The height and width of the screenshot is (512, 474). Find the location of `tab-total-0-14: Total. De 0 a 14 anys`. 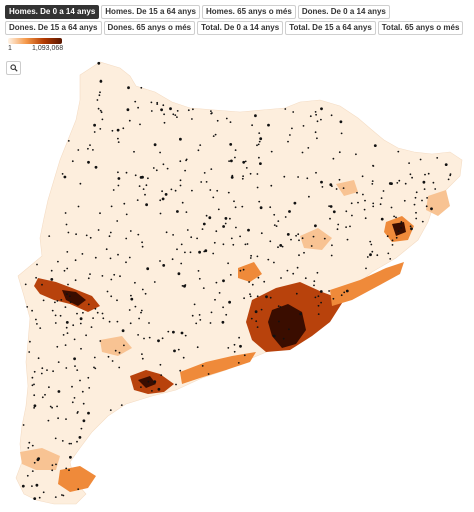

tab-total-0-14: Total. De 0 a 14 anys is located at coordinates (240, 28).